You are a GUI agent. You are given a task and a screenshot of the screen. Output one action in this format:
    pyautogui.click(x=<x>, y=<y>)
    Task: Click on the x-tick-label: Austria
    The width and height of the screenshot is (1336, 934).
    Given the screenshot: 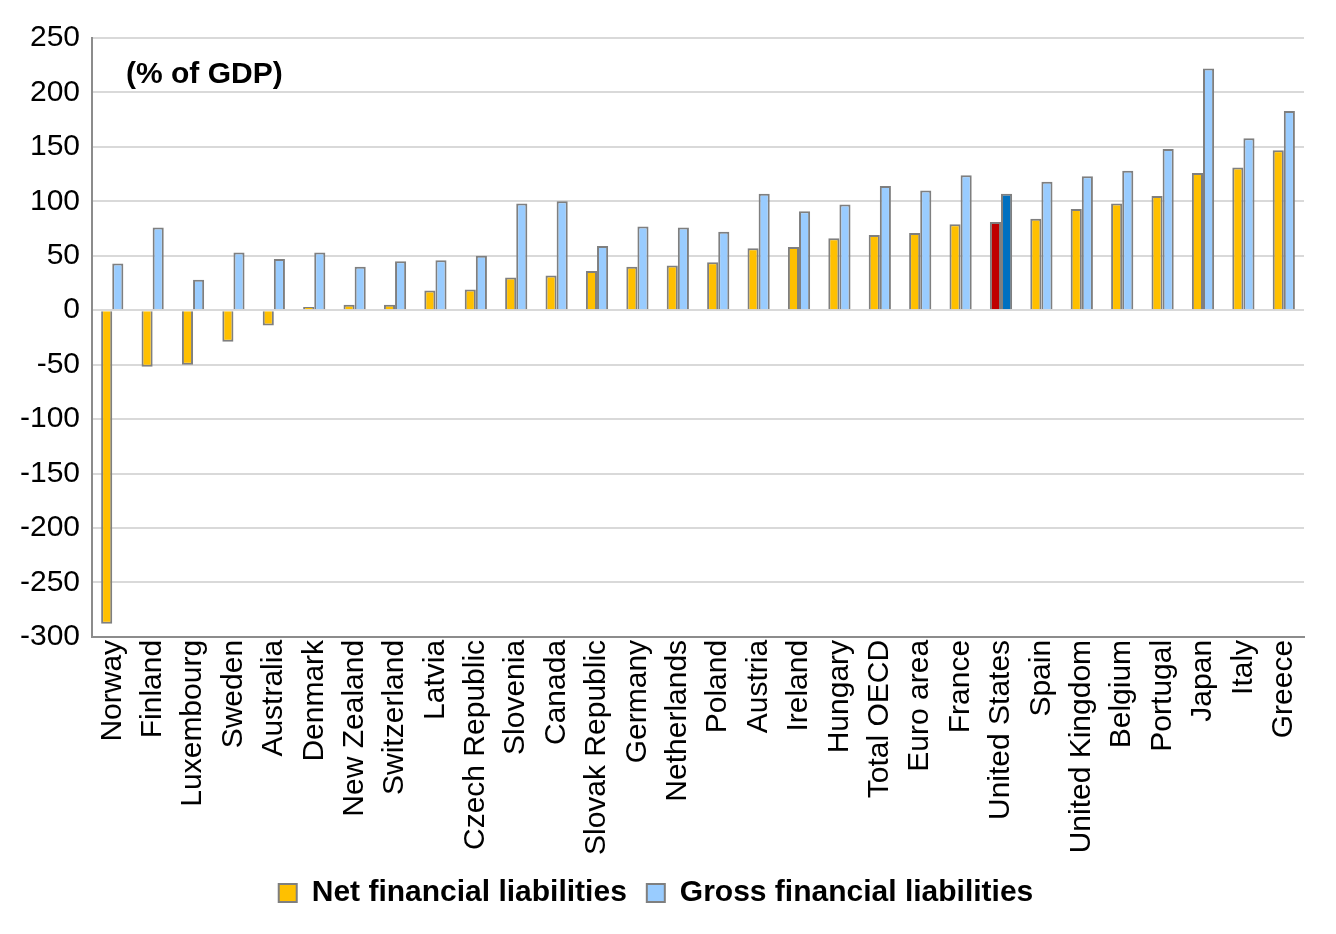 What is the action you would take?
    pyautogui.click(x=756, y=686)
    